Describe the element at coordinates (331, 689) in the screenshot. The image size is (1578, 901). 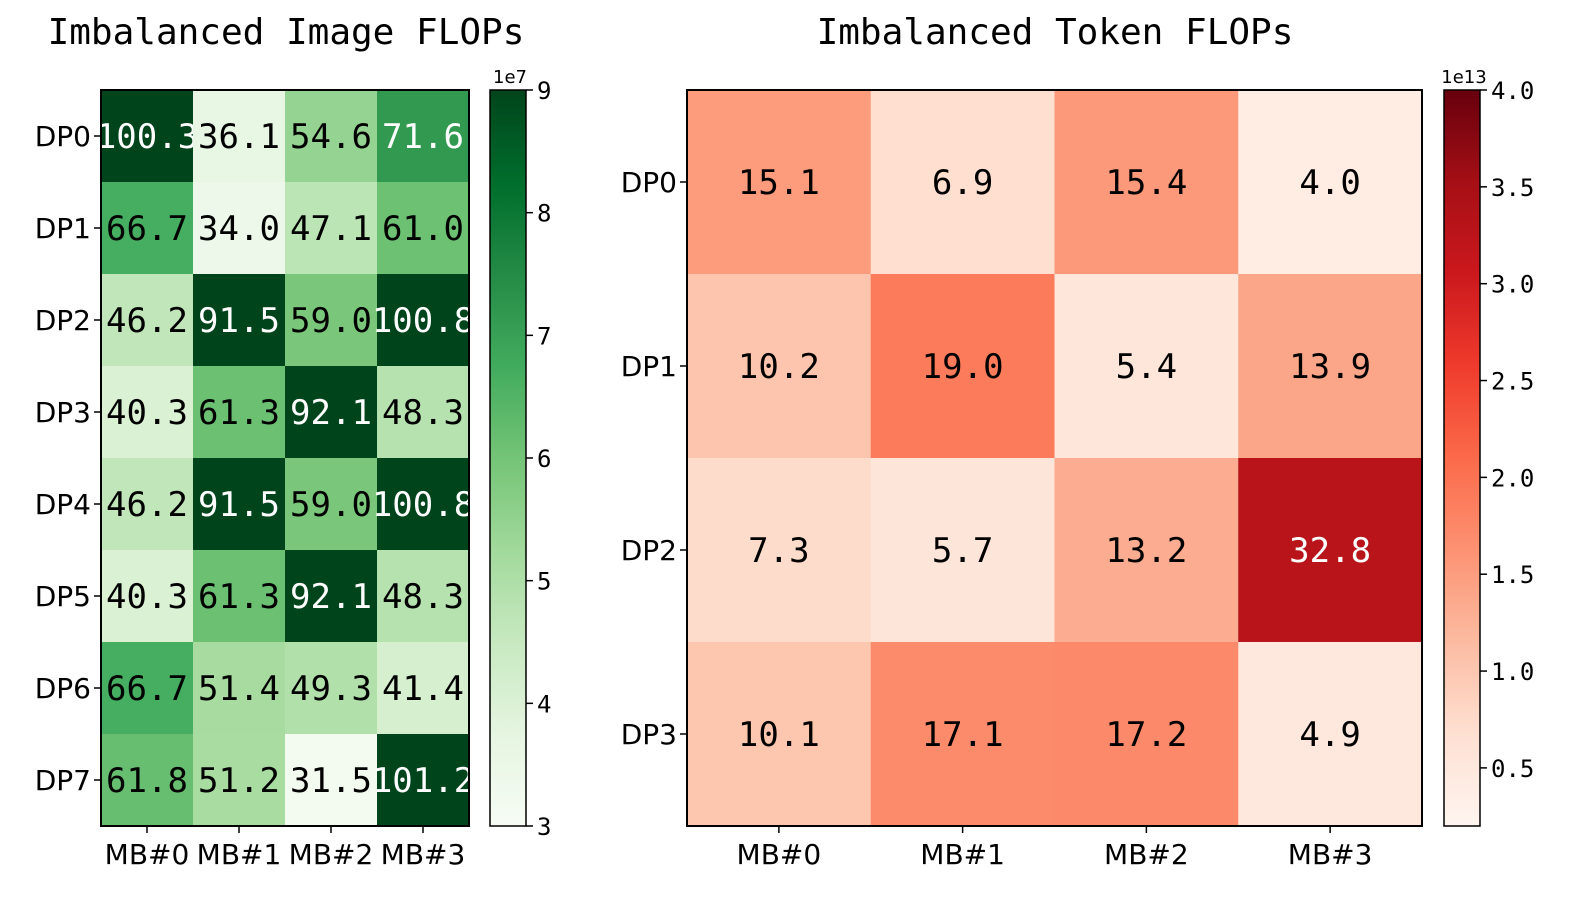
I see `cell-value-label: 49.3` at that location.